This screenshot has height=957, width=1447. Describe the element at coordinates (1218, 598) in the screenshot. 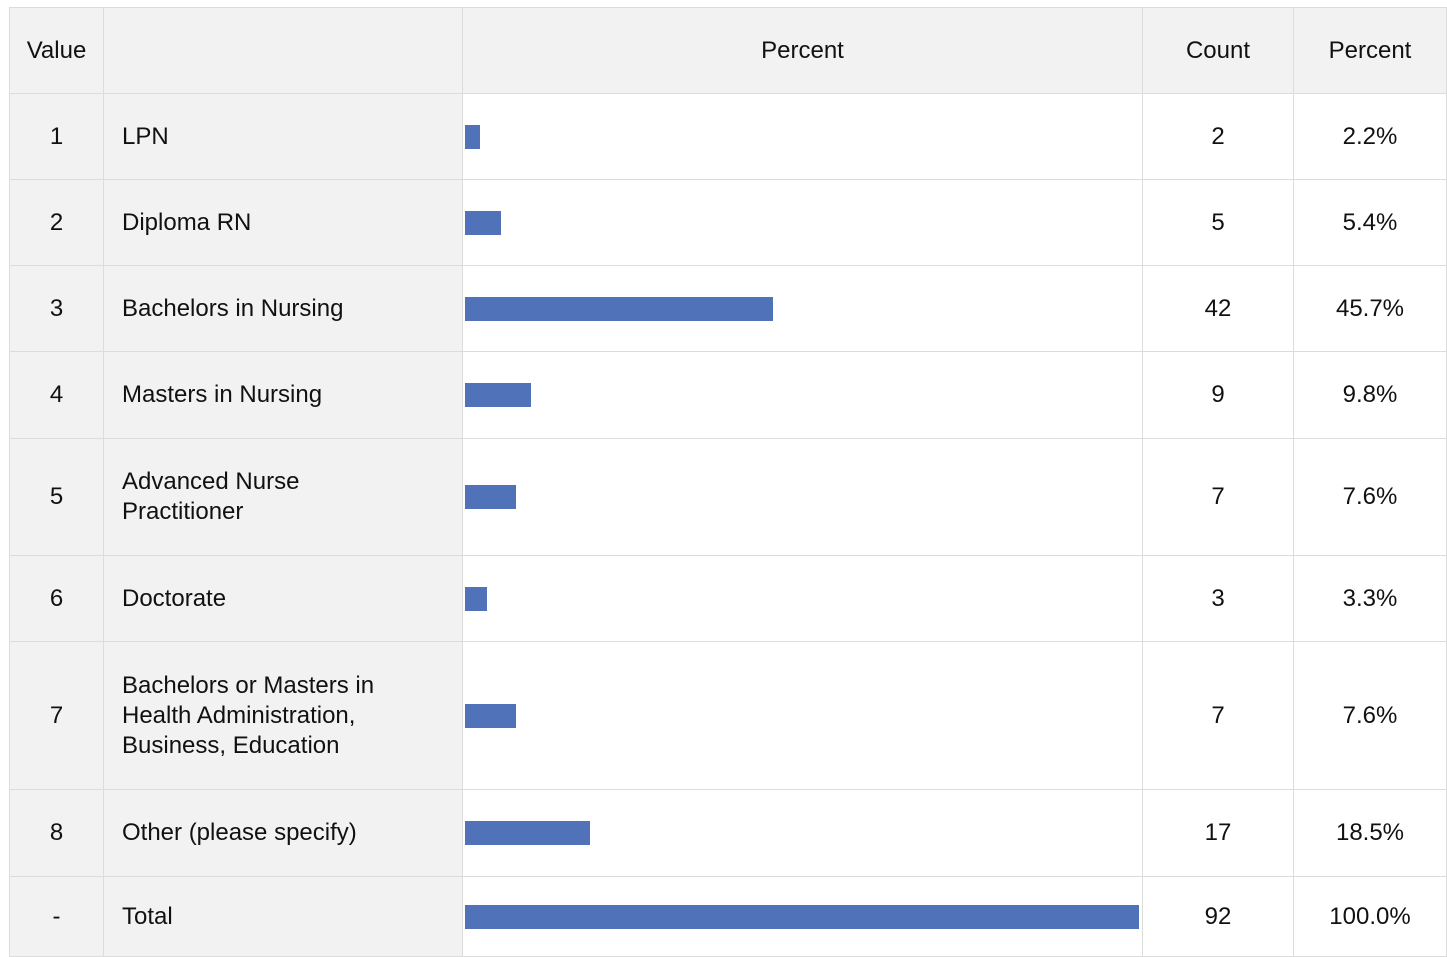

I see `count-cell: 3` at that location.